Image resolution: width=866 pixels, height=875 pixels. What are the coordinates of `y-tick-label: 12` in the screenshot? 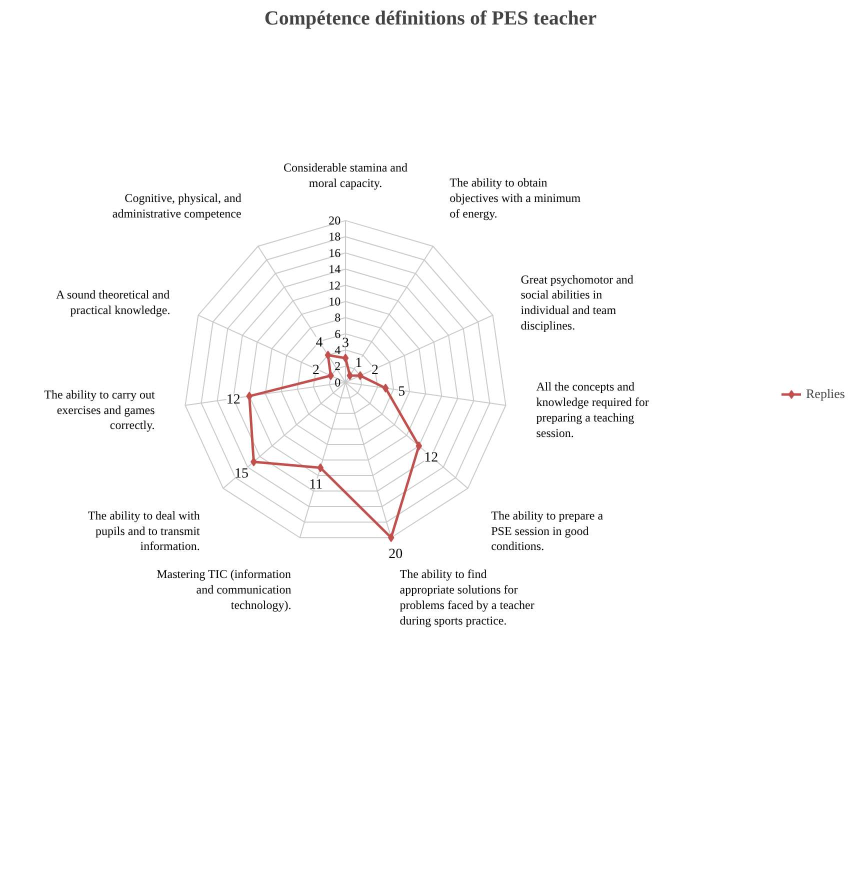 It's located at (334, 285).